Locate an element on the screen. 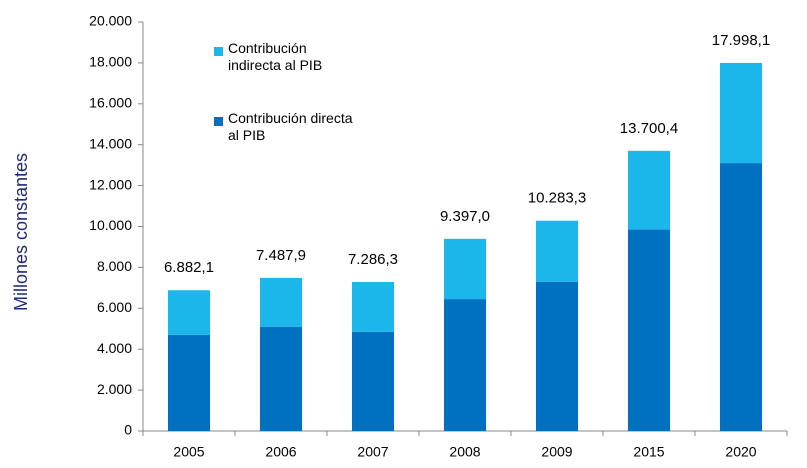  y-tick-label: 14.000 is located at coordinates (110, 143).